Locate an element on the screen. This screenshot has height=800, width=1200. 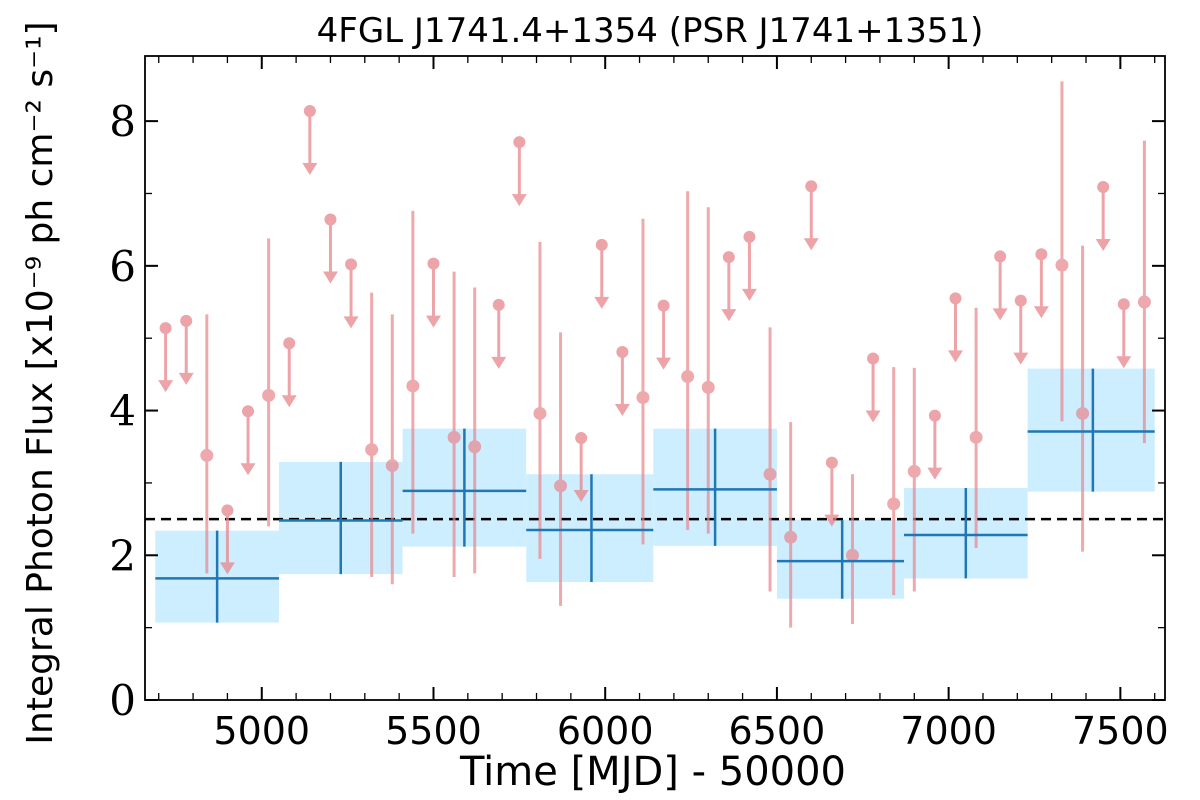
y-tick-label-1: 2 is located at coordinates (122, 555).